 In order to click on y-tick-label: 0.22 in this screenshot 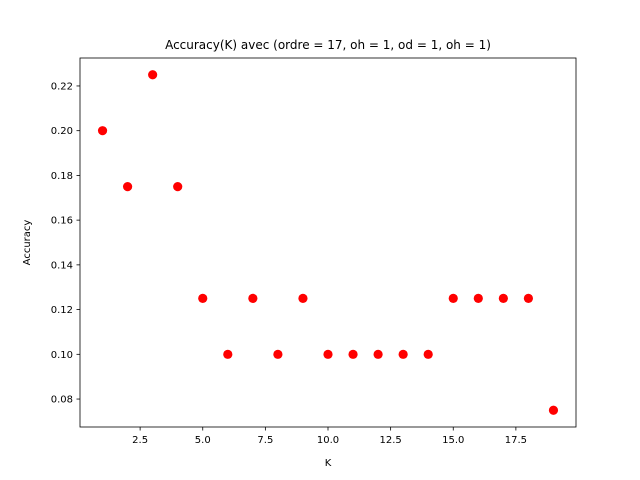, I will do `click(62, 86)`.